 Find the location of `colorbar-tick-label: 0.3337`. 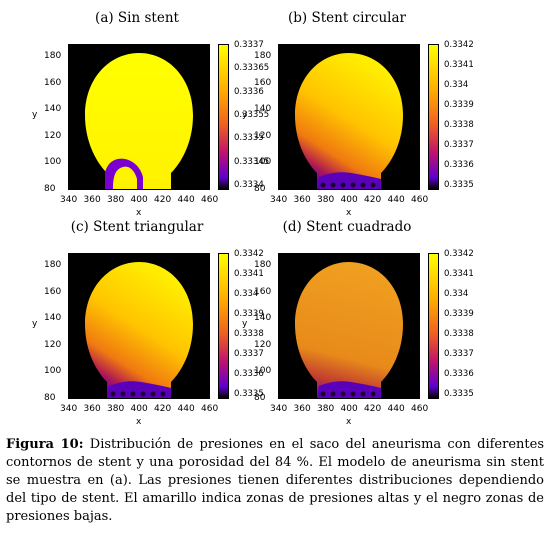

colorbar-tick-label: 0.3337 is located at coordinates (249, 45).